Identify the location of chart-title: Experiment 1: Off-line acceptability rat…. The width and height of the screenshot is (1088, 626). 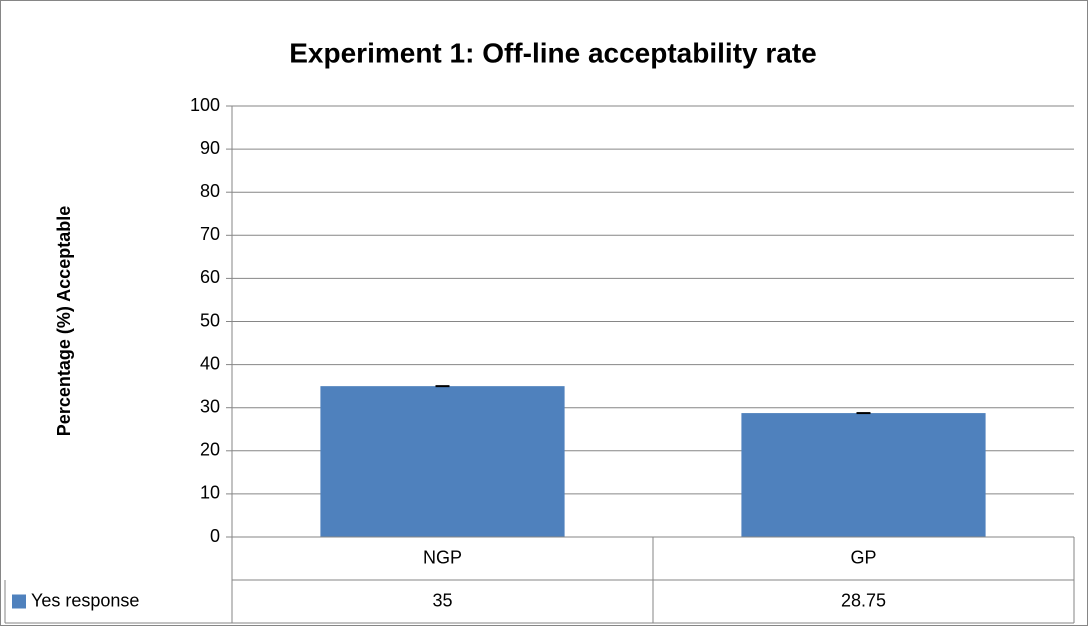
(553, 52).